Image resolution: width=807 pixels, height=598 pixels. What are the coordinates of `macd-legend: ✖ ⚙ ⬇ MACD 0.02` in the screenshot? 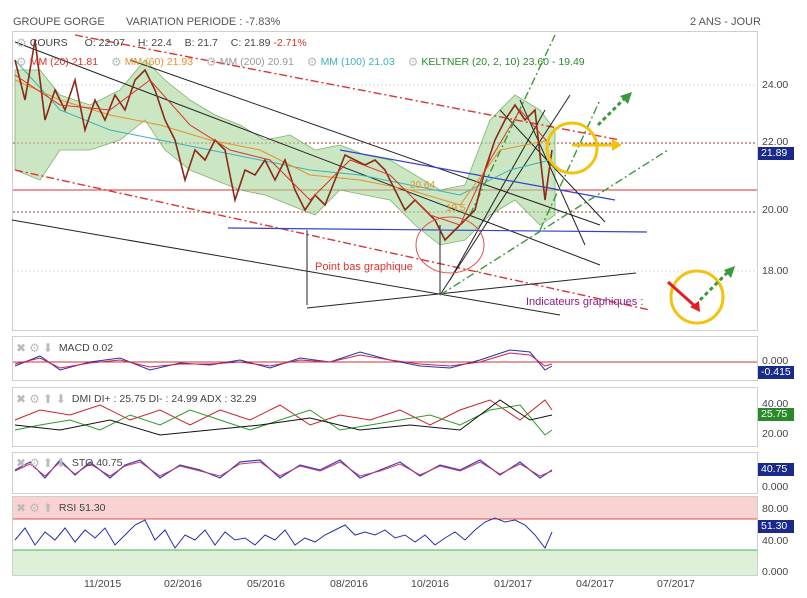 It's located at (64, 348).